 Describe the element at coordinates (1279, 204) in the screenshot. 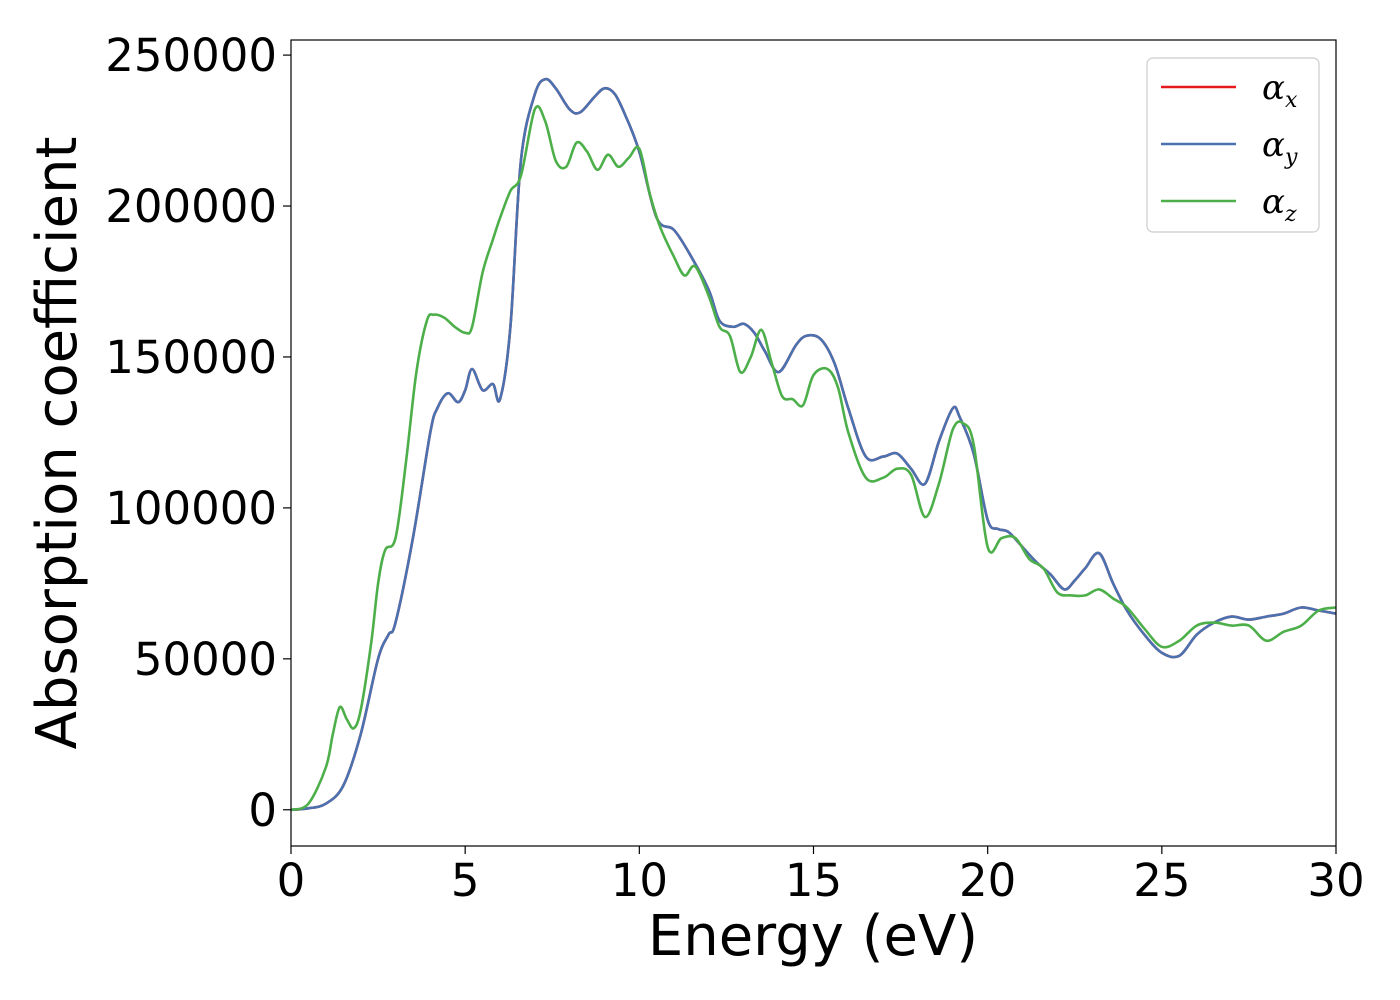

I see `legend-label-z: αz` at that location.